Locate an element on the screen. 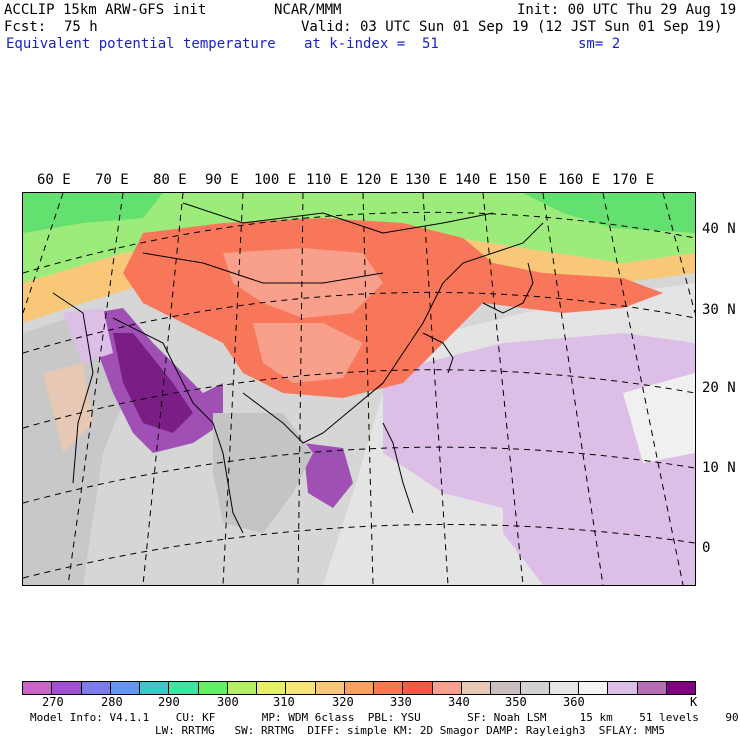 This screenshot has height=740, width=740. latitude-label: 10 N is located at coordinates (719, 468).